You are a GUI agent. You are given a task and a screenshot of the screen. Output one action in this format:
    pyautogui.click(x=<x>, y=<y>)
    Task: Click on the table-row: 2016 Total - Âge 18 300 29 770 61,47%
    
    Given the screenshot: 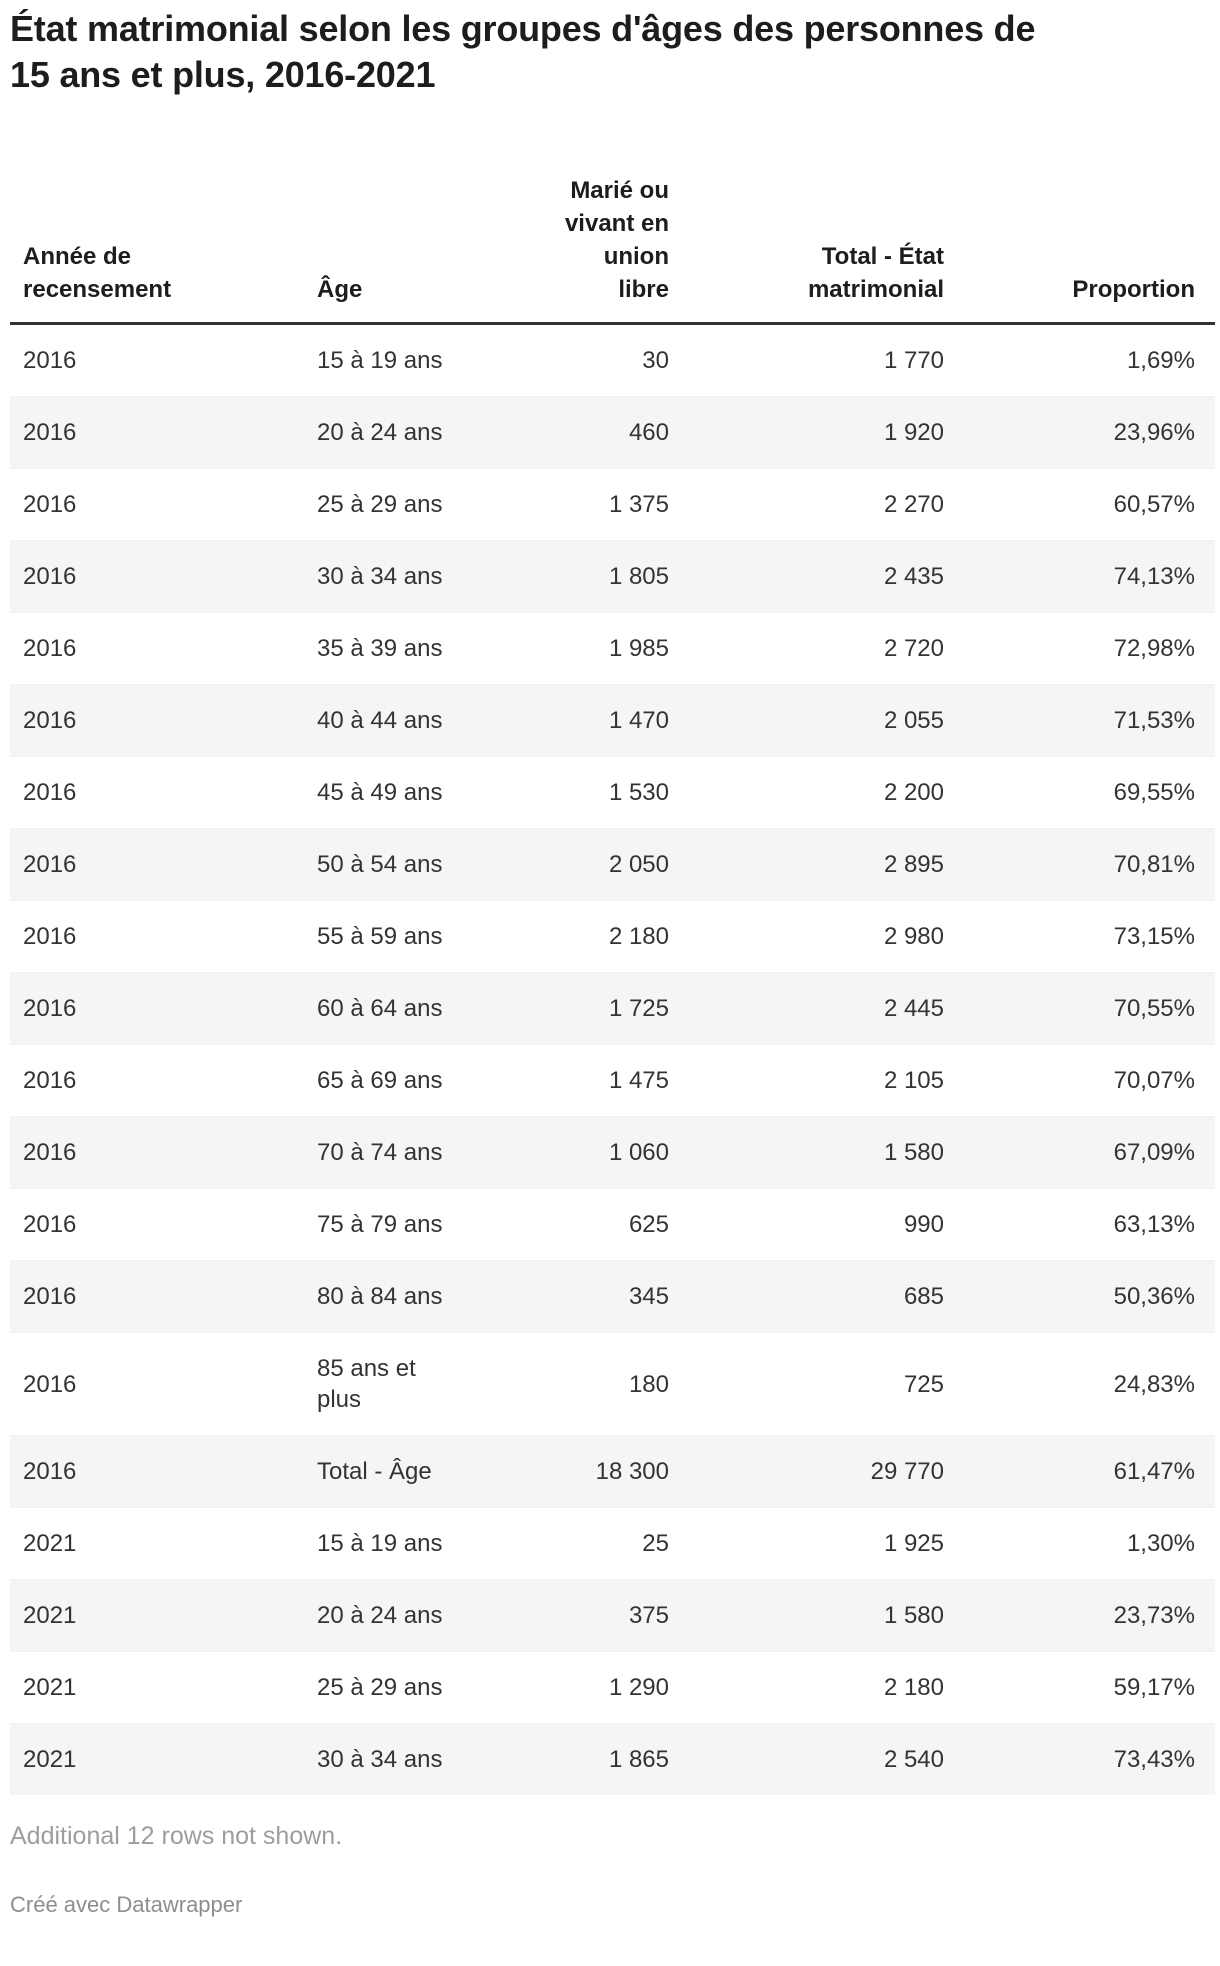 What is the action you would take?
    pyautogui.click(x=612, y=1471)
    